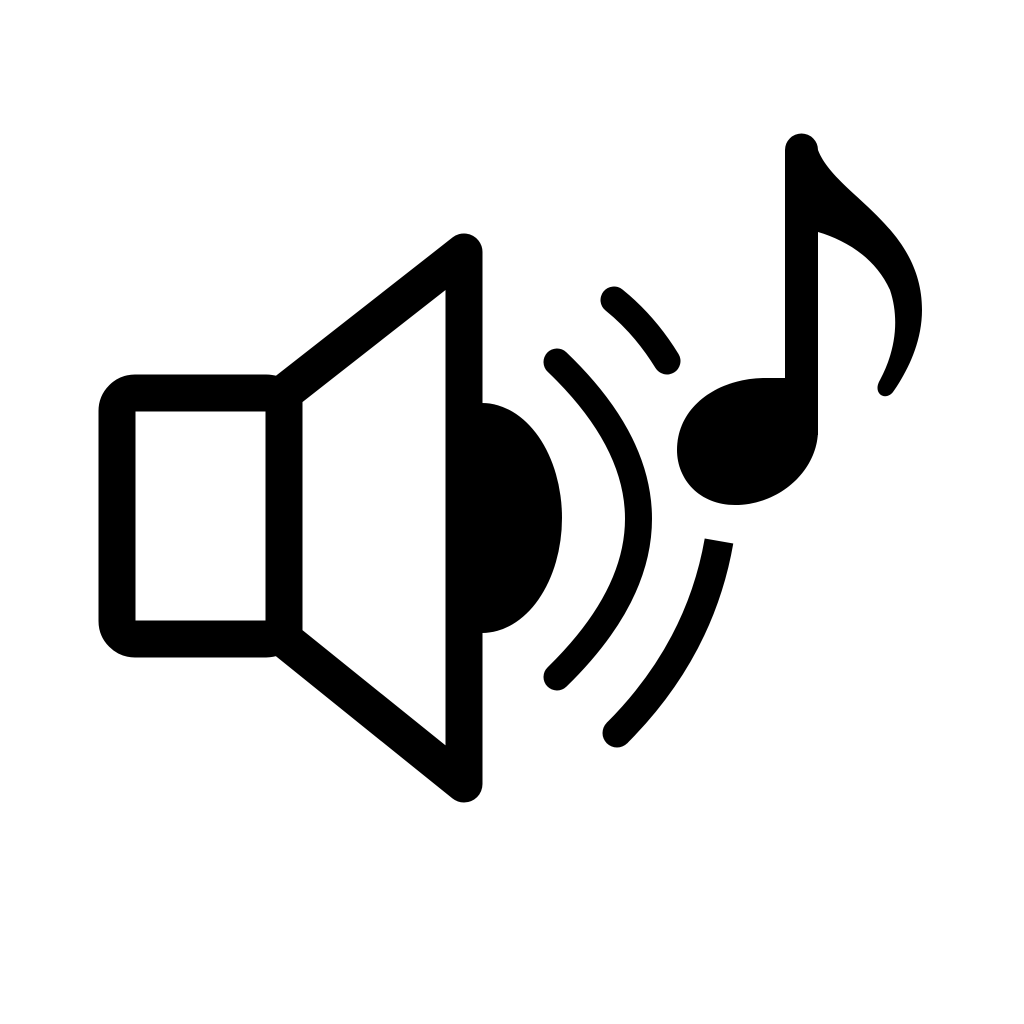 Image resolution: width=1024 pixels, height=1024 pixels. I want to click on sound-wave-inner, so click(597, 519).